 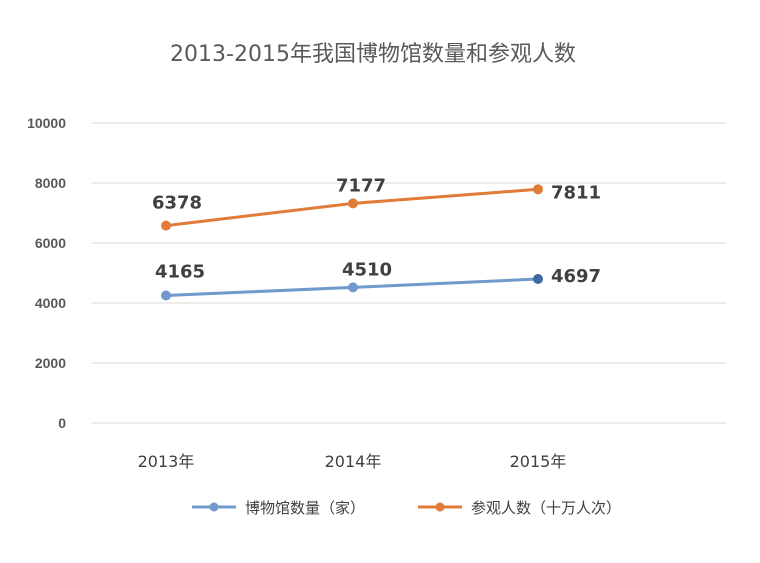 What do you see at coordinates (305, 508) in the screenshot?
I see `legend-label: 博物馆数量（家）` at bounding box center [305, 508].